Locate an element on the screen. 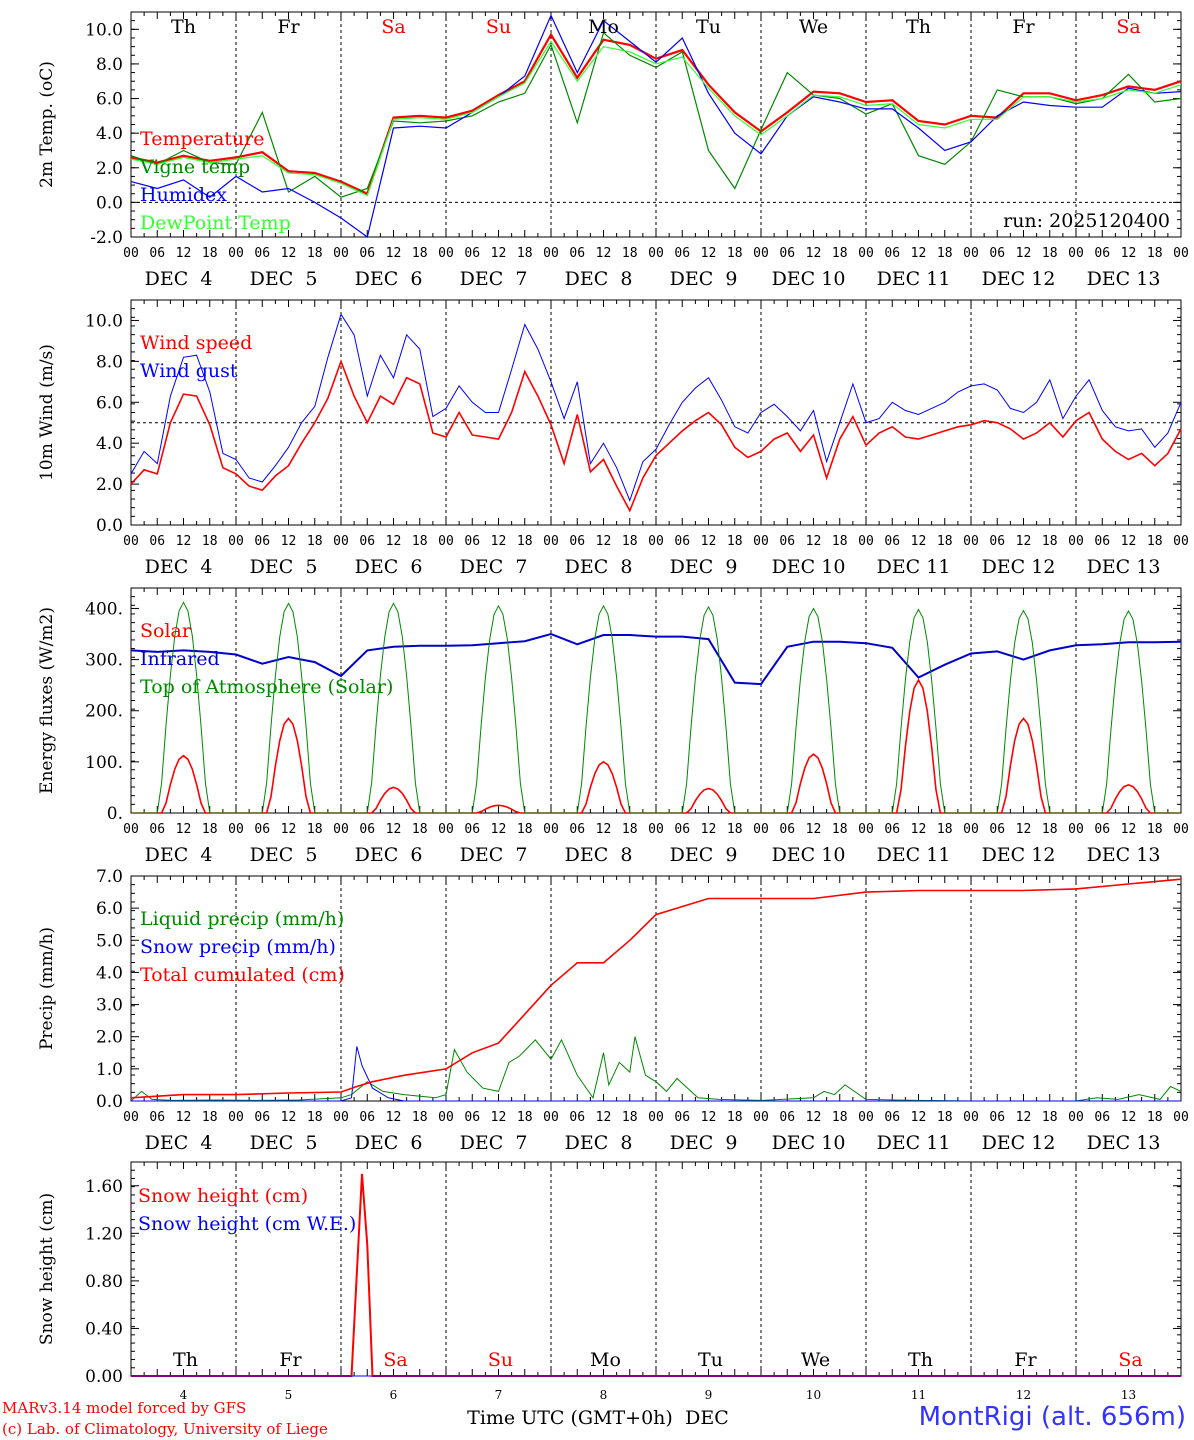 The height and width of the screenshot is (1440, 1194). x-axis-title: Time UTC (GMT+0h) is located at coordinates (570, 1418).